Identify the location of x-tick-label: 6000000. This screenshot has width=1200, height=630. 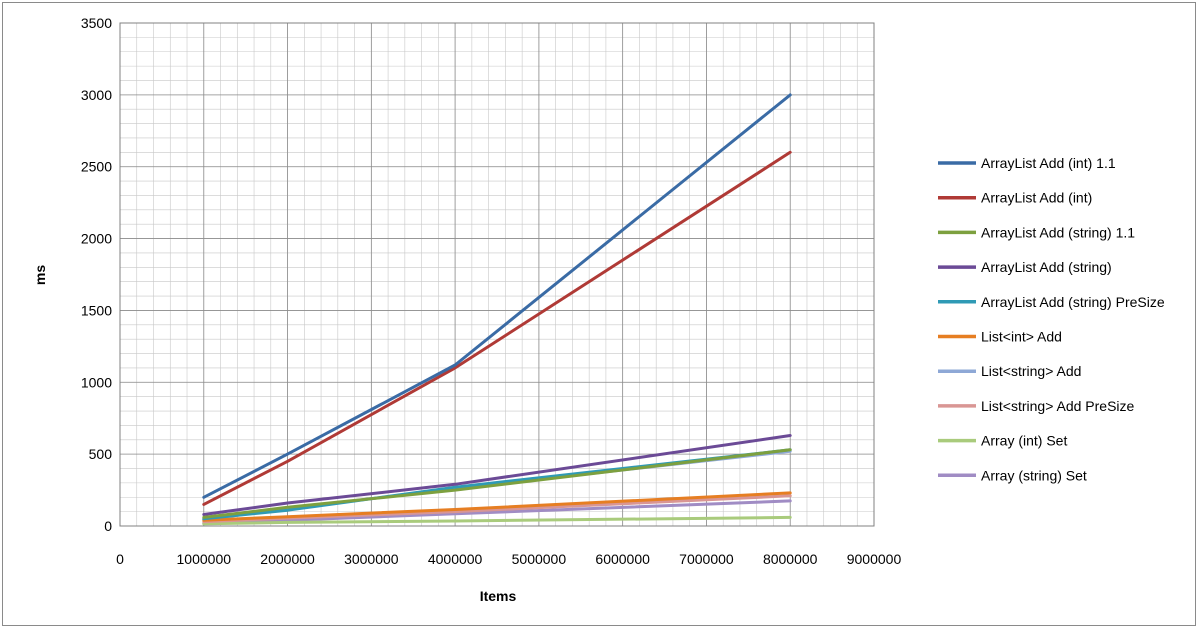
(622, 559).